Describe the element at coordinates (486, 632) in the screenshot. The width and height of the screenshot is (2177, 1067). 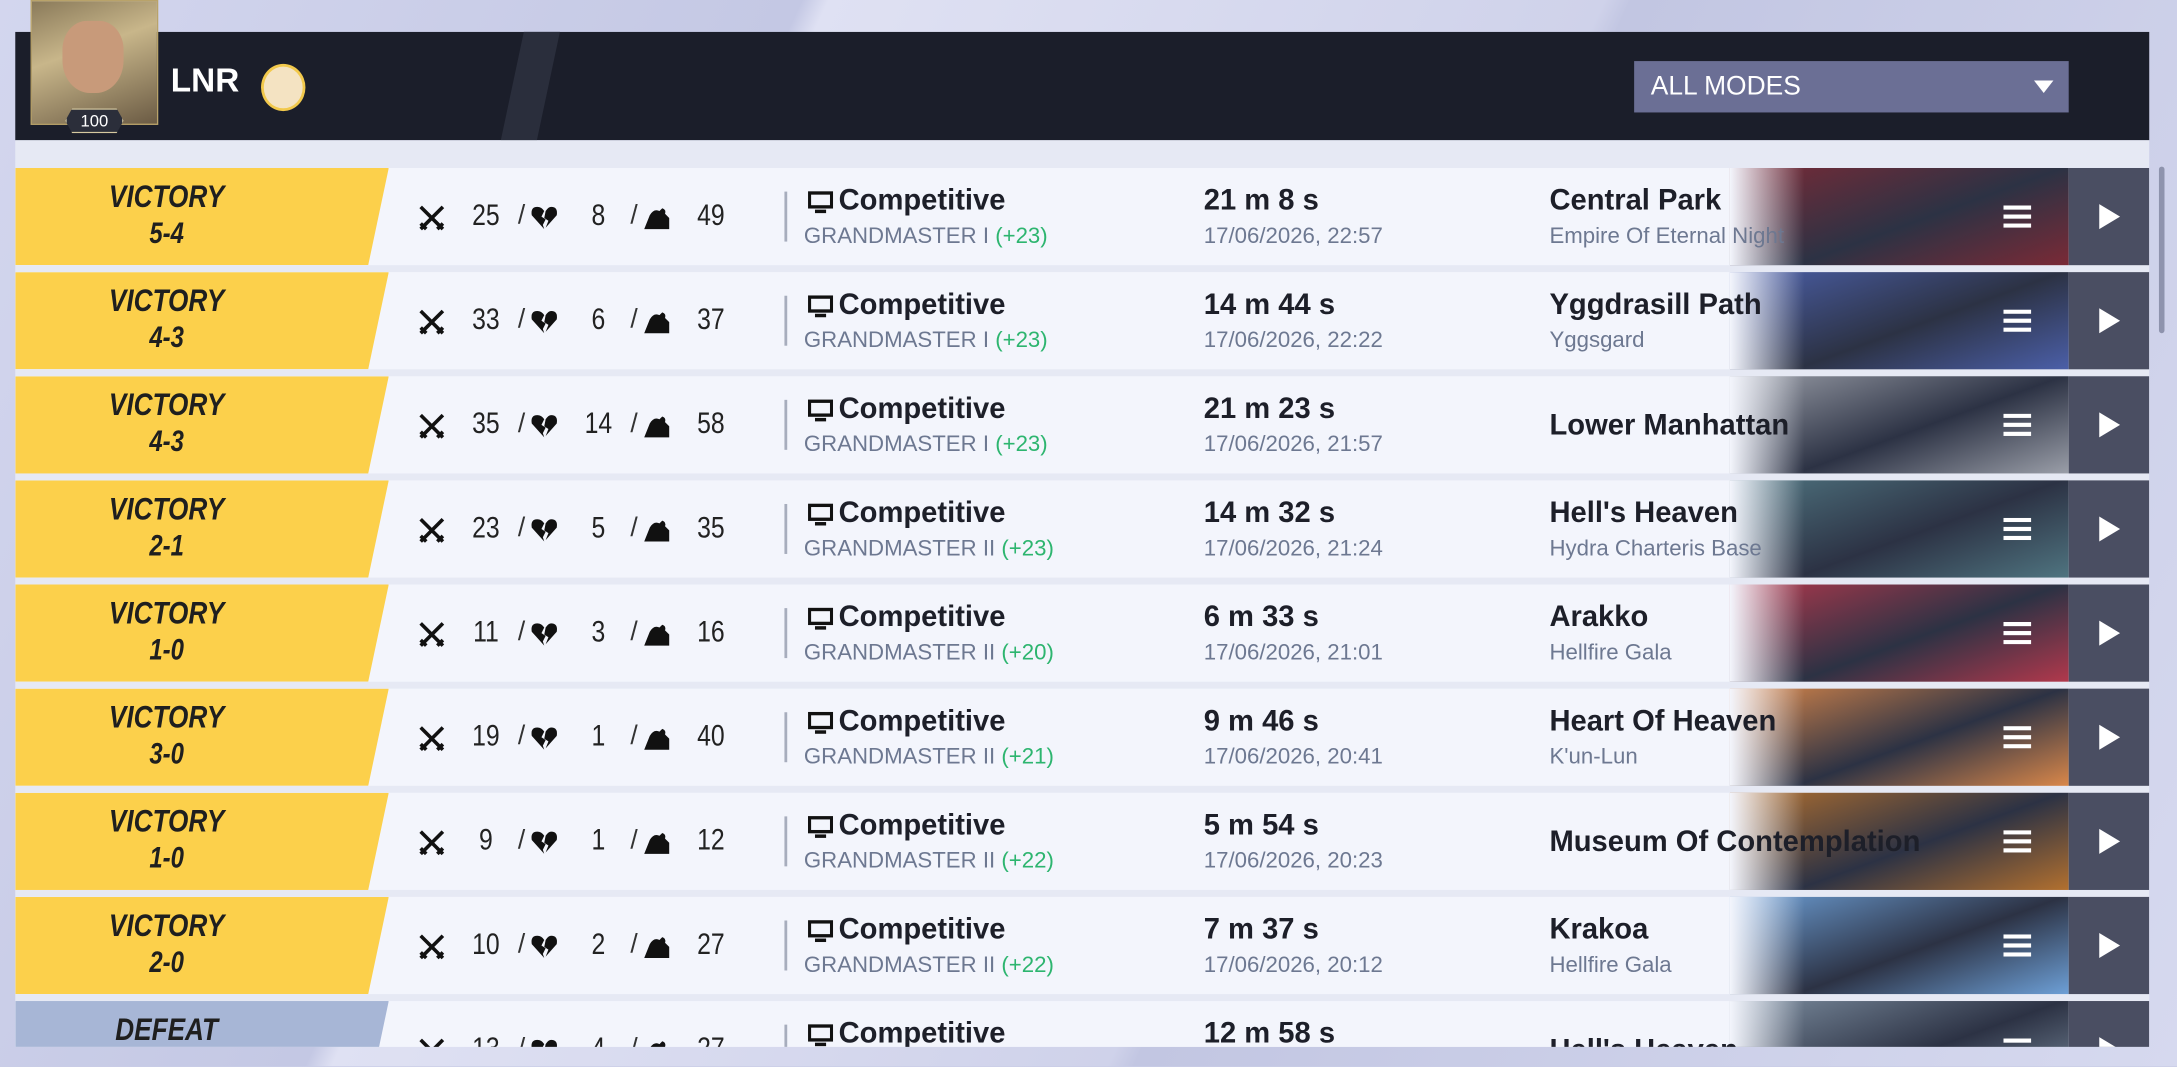
I see `kills: 11` at that location.